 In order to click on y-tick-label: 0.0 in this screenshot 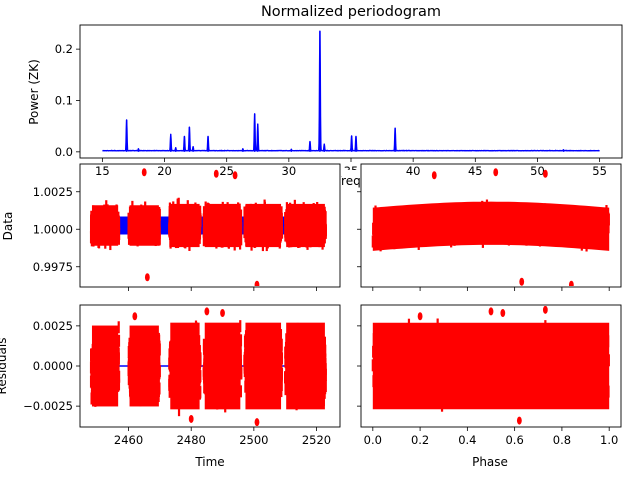, I will do `click(64, 152)`.